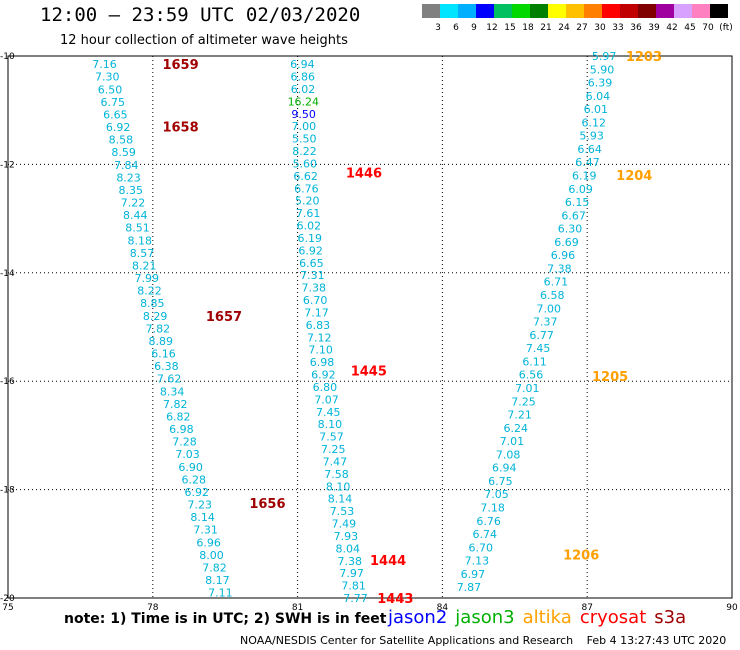 The height and width of the screenshot is (650, 740). What do you see at coordinates (172, 391) in the screenshot?
I see `wave-height-point: 8.34` at bounding box center [172, 391].